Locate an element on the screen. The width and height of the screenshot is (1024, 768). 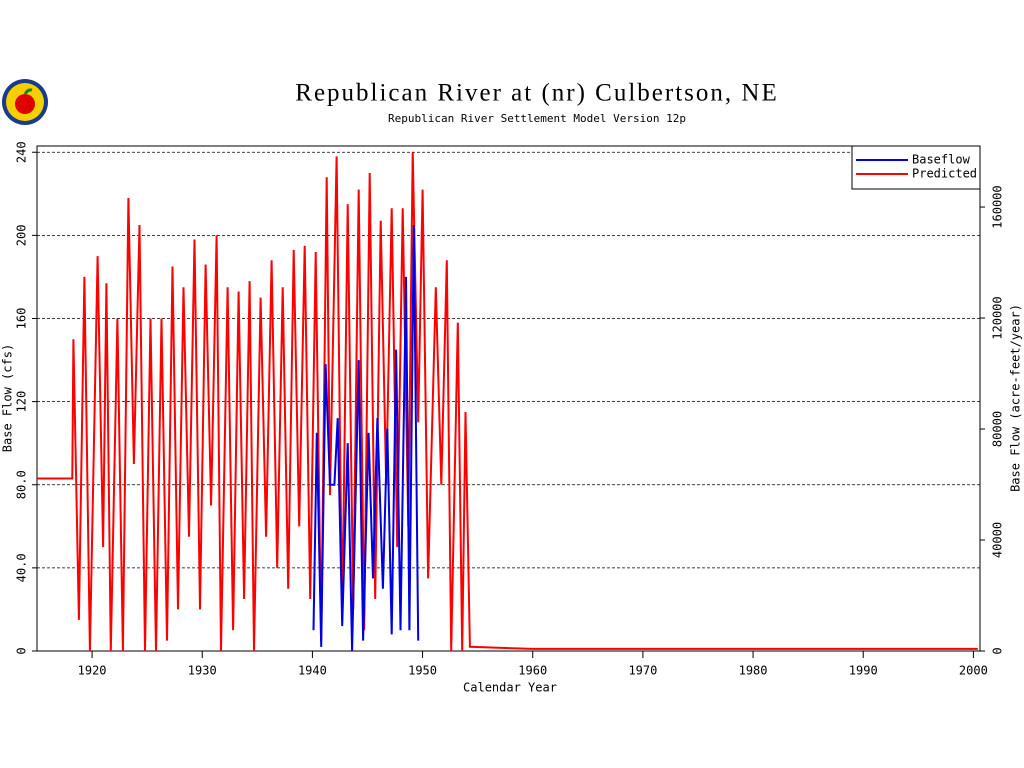
y2-tick-label: 0 is located at coordinates (998, 650).